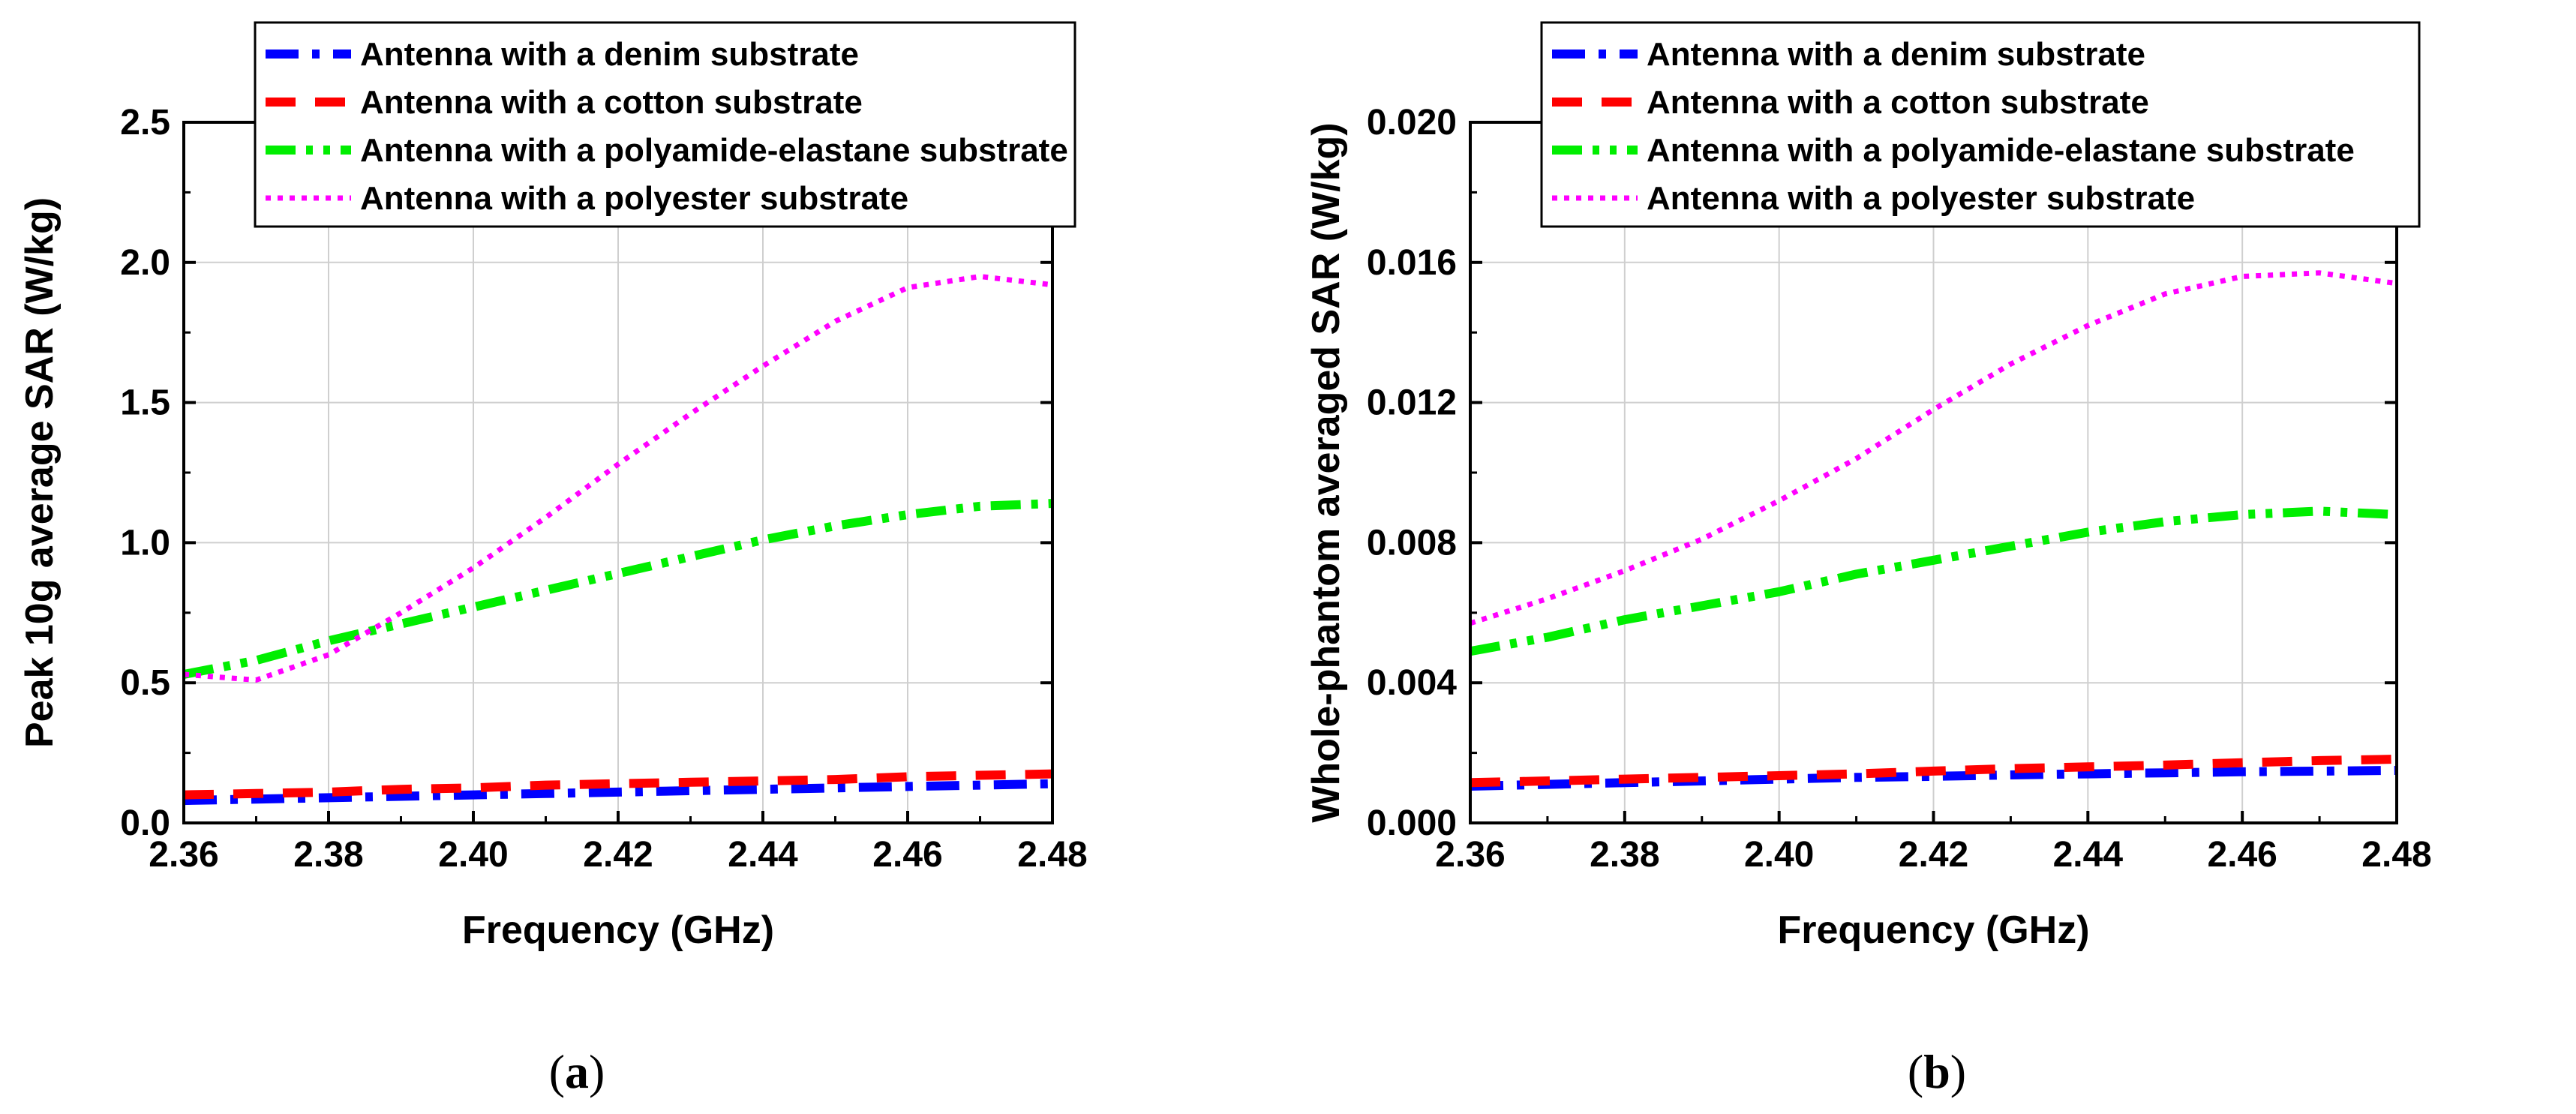  I want to click on y-tick-label: 2.5, so click(145, 123).